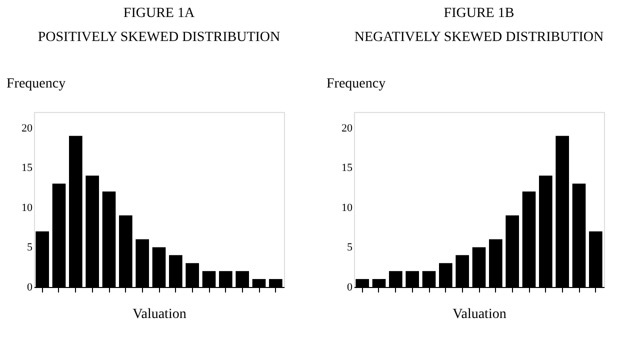 This screenshot has height=348, width=634. What do you see at coordinates (479, 37) in the screenshot?
I see `chart-subtitle: NEGATIVELY SKEWED DISTRIBUTION` at bounding box center [479, 37].